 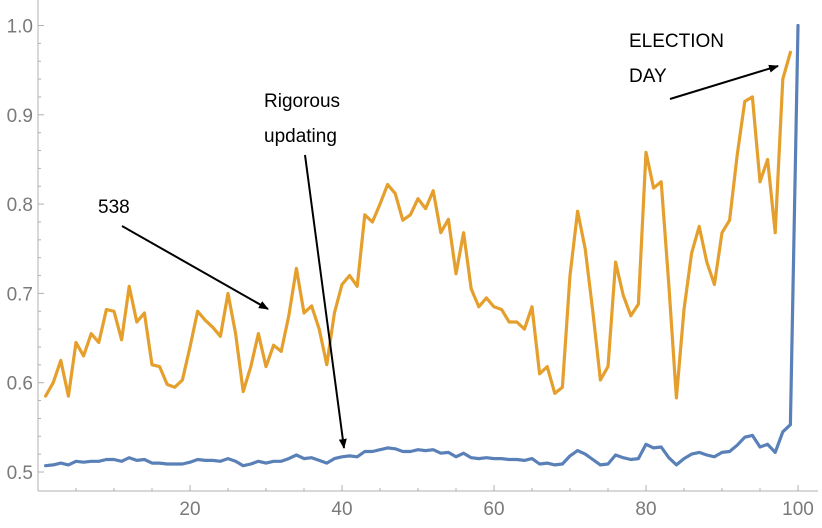 What do you see at coordinates (195, 267) in the screenshot?
I see `annotation-538-arrow` at bounding box center [195, 267].